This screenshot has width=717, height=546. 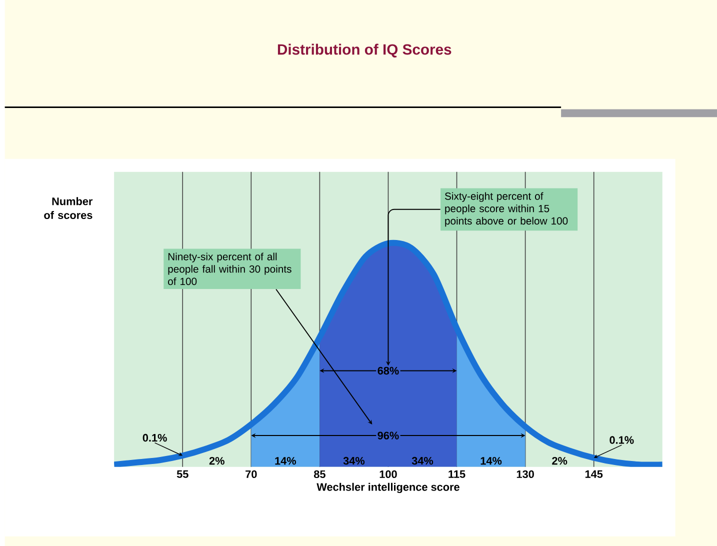 I want to click on x-tick-label: 70, so click(x=251, y=474).